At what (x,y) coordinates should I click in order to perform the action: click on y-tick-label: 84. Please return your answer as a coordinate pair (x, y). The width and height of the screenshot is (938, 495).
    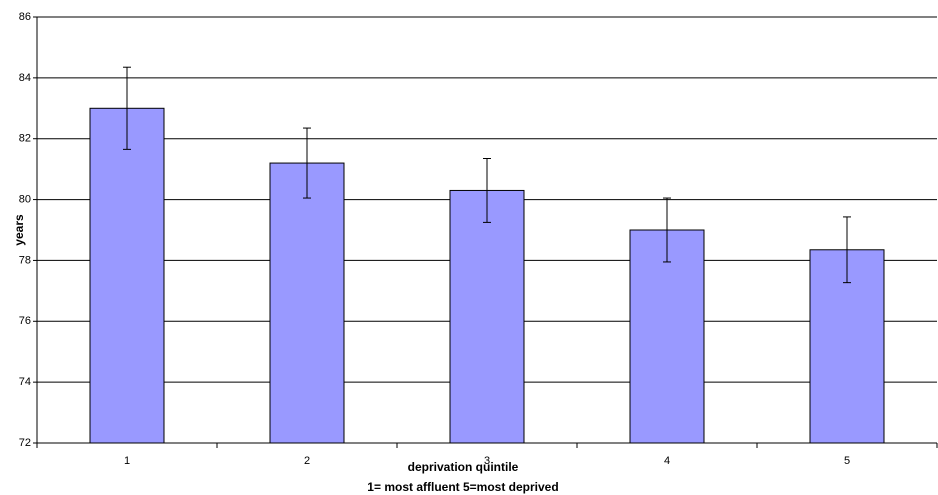
    Looking at the image, I should click on (25, 78).